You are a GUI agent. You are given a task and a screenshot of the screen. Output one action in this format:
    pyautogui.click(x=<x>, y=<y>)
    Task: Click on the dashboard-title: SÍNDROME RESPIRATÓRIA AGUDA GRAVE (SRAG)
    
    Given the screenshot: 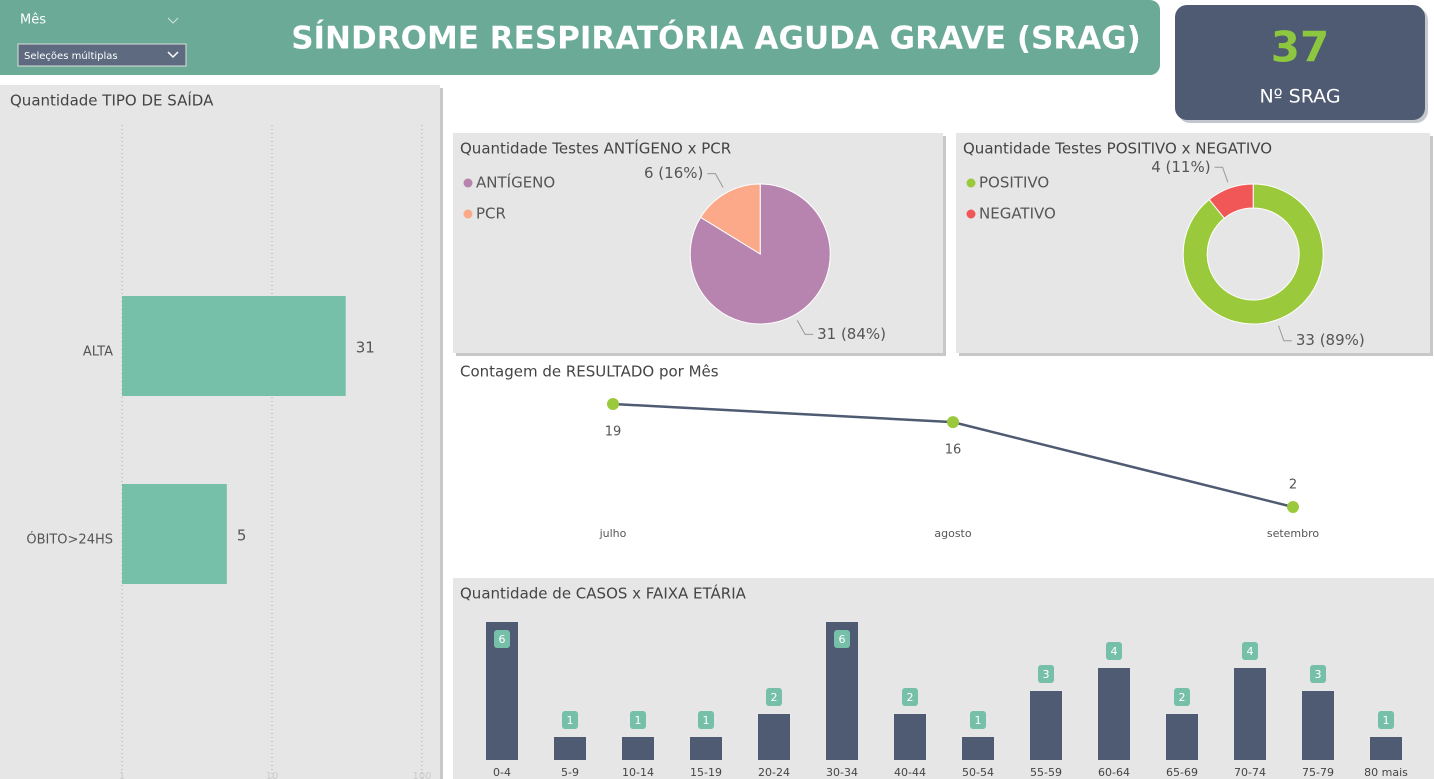 What is the action you would take?
    pyautogui.click(x=716, y=38)
    